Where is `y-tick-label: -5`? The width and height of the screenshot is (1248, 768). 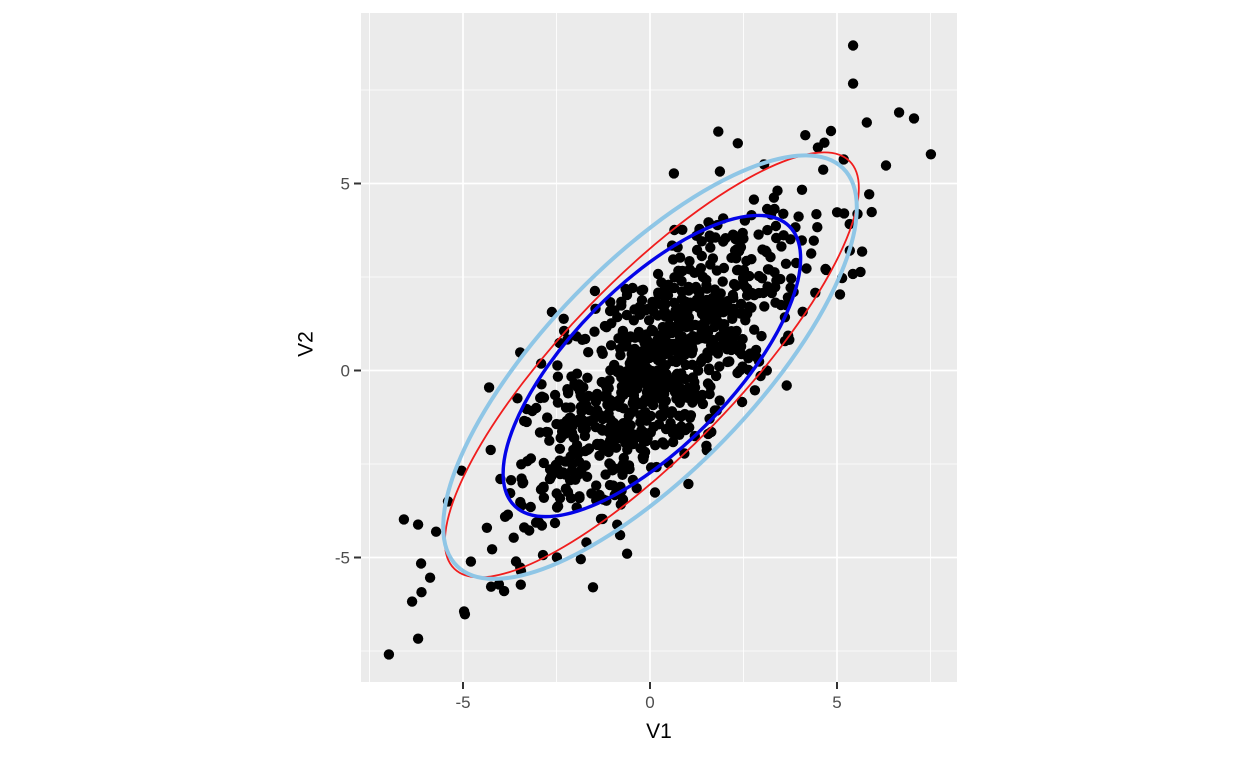
y-tick-label: -5 is located at coordinates (342, 558).